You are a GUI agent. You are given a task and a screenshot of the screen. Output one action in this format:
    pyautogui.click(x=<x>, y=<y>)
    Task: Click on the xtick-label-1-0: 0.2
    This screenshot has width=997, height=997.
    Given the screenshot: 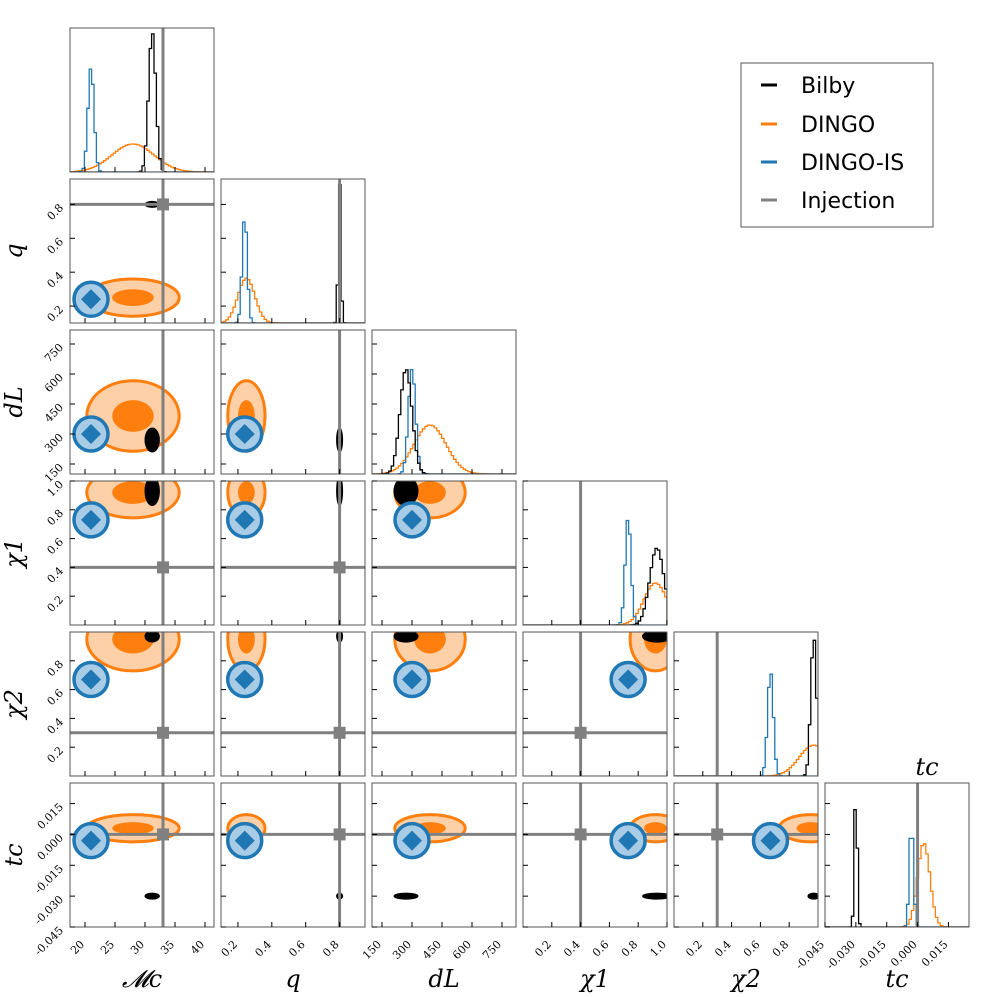 What is the action you would take?
    pyautogui.click(x=229, y=949)
    